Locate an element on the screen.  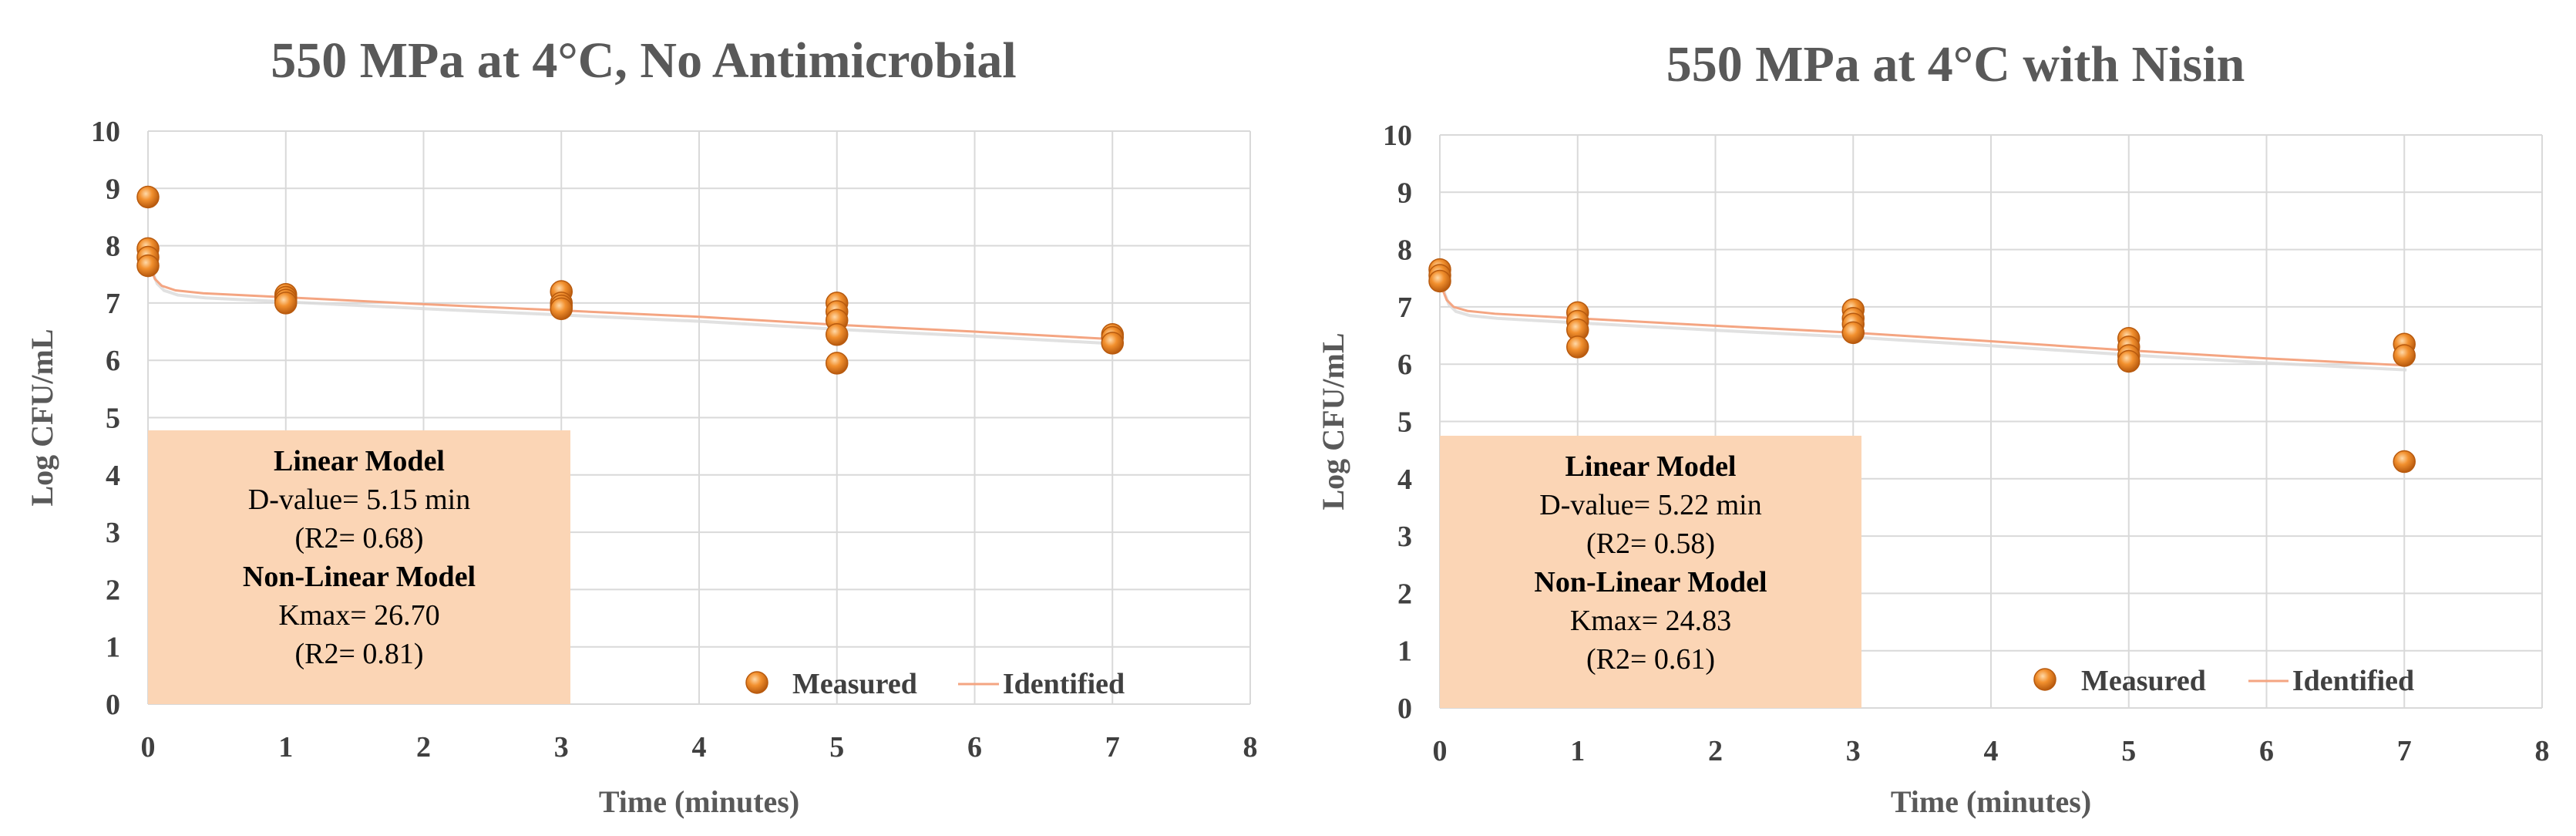
annotation-line: (R2= 0.68) is located at coordinates (358, 538).